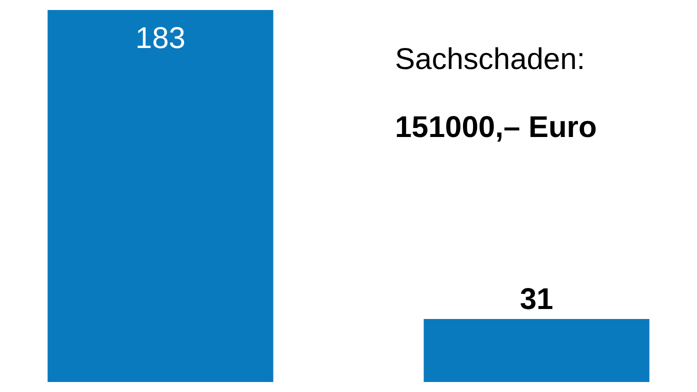 The width and height of the screenshot is (697, 392). Describe the element at coordinates (537, 299) in the screenshot. I see `data-label: 31` at that location.